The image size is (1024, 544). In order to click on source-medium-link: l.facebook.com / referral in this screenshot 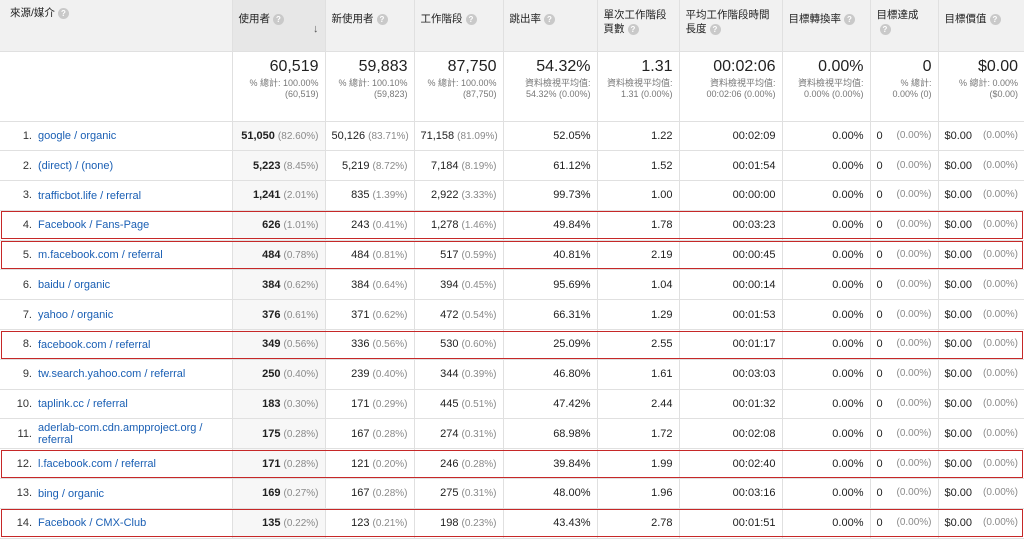, I will do `click(97, 463)`.